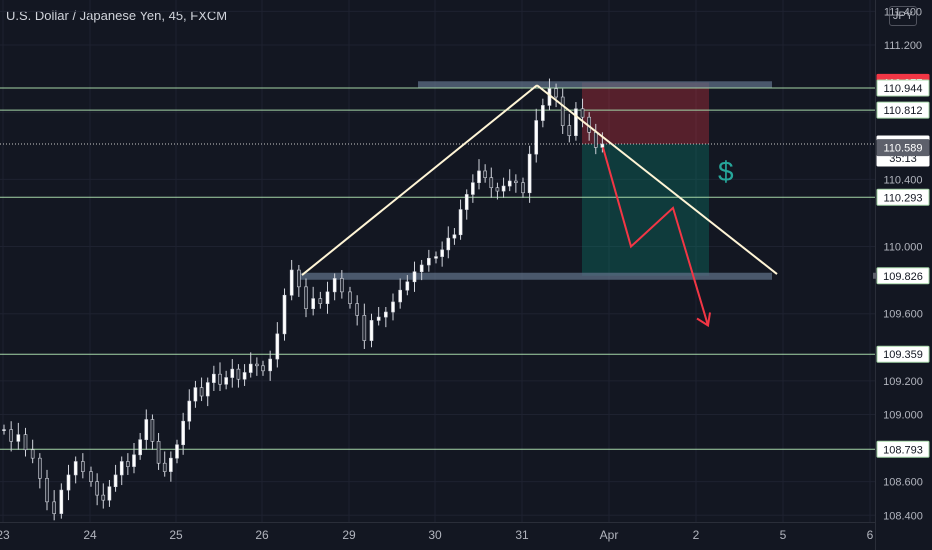 The width and height of the screenshot is (932, 550). Describe the element at coordinates (903, 46) in the screenshot. I see `price-tick-label: 111.200` at that location.